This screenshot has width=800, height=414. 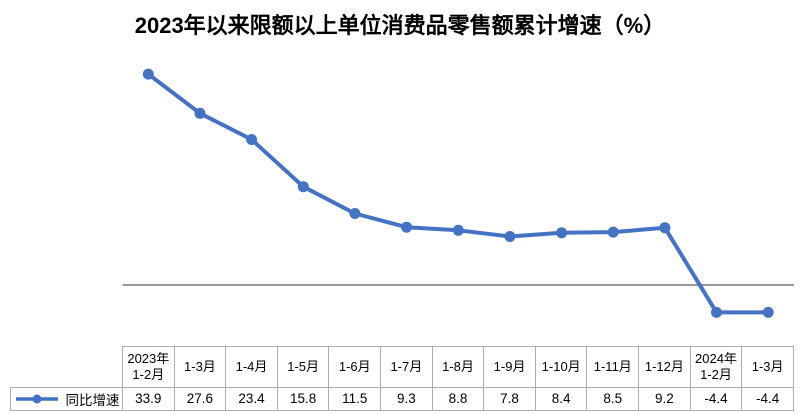 I want to click on table-header-cell: 2023年 1-2月, so click(x=148, y=366).